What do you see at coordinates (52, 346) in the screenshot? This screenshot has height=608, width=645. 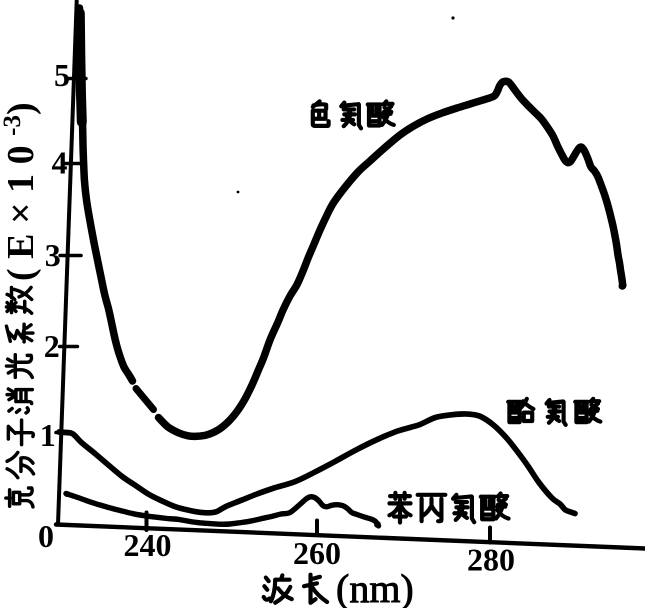 I see `svg-text: 2` at bounding box center [52, 346].